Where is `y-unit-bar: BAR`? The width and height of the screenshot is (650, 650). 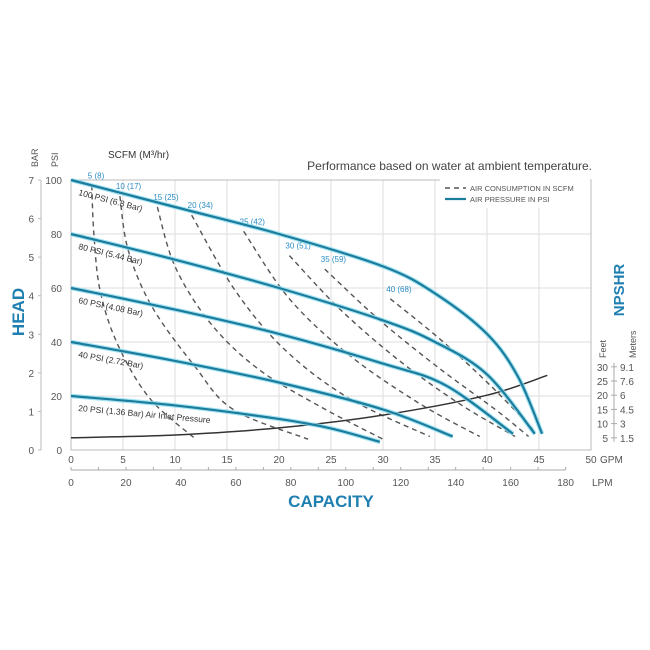 y-unit-bar: BAR is located at coordinates (35, 157).